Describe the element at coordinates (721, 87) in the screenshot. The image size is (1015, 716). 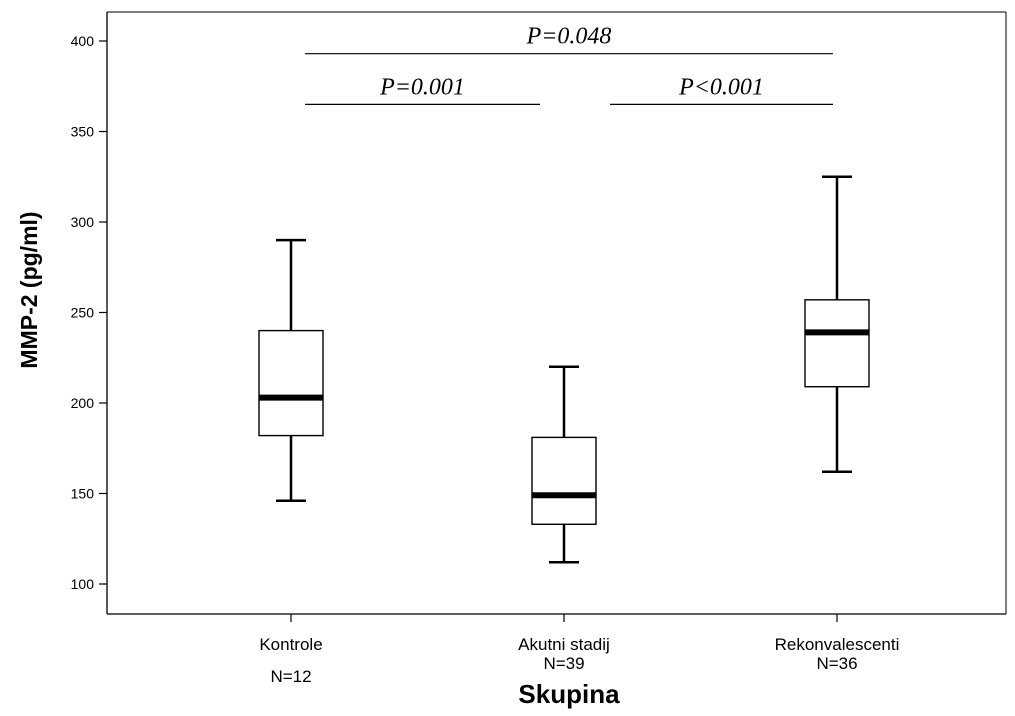
I see `comparison-p-value: P<0.001` at that location.